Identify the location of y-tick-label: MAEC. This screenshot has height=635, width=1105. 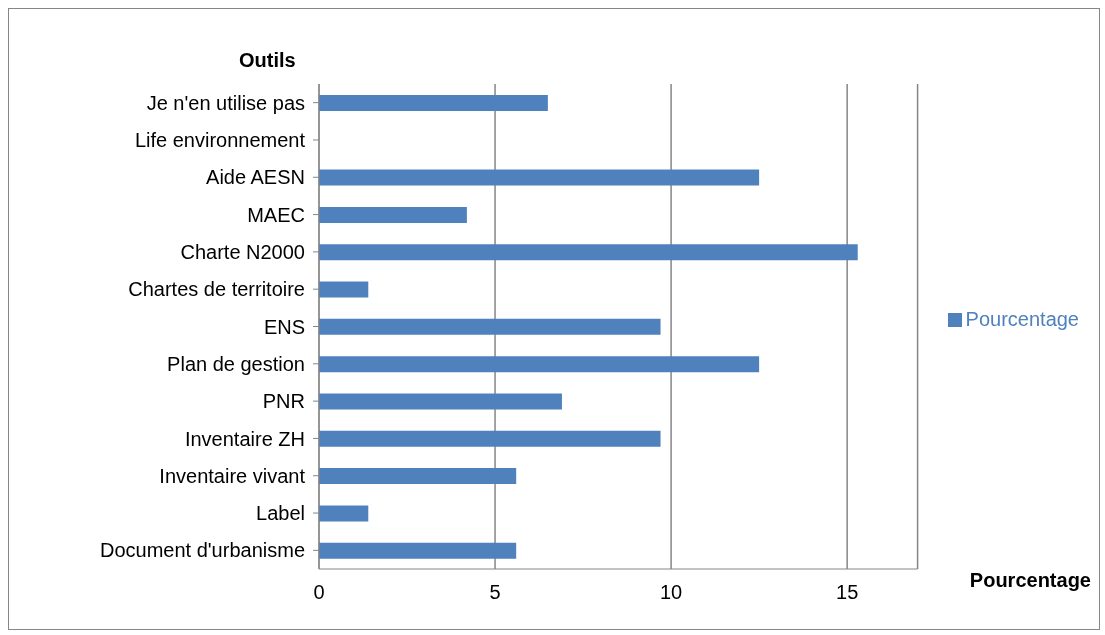
(276, 214).